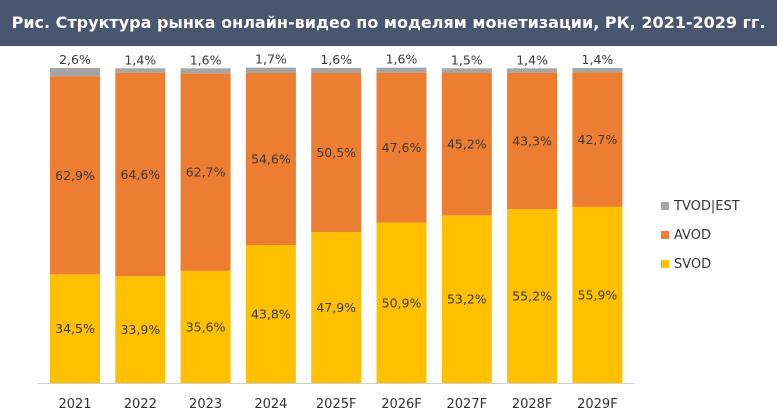 The width and height of the screenshot is (777, 416). Describe the element at coordinates (665, 235) in the screenshot. I see `legend-swatch-avod` at that location.